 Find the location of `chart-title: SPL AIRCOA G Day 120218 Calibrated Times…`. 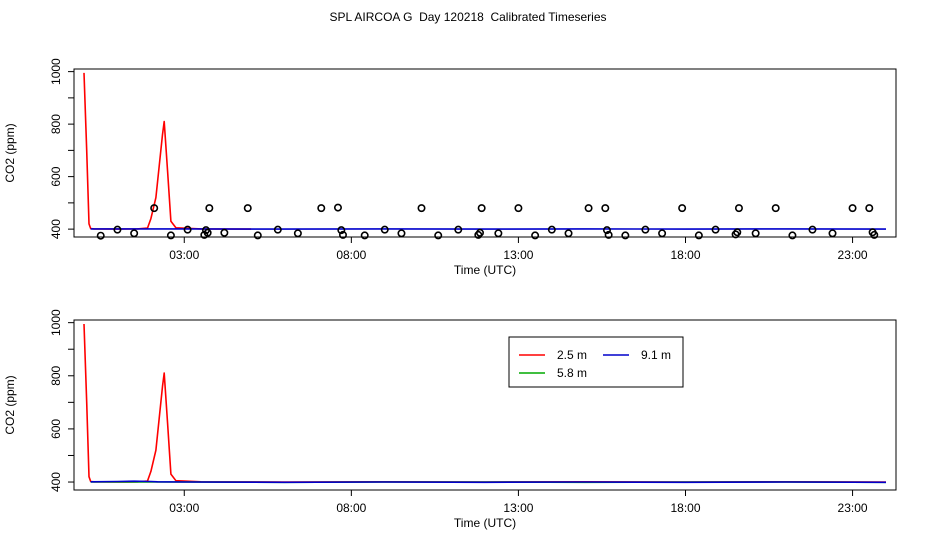

chart-title: SPL AIRCOA G Day 120218 Calibrated Times… is located at coordinates (468, 17).